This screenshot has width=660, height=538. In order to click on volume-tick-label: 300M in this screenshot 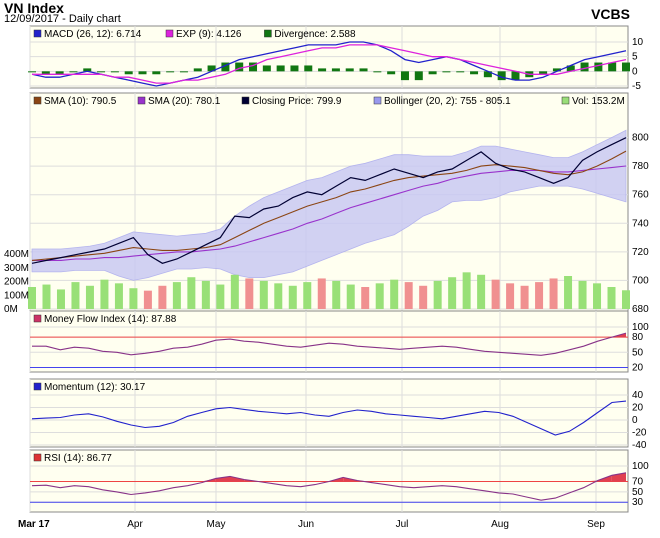, I will do `click(16, 268)`.